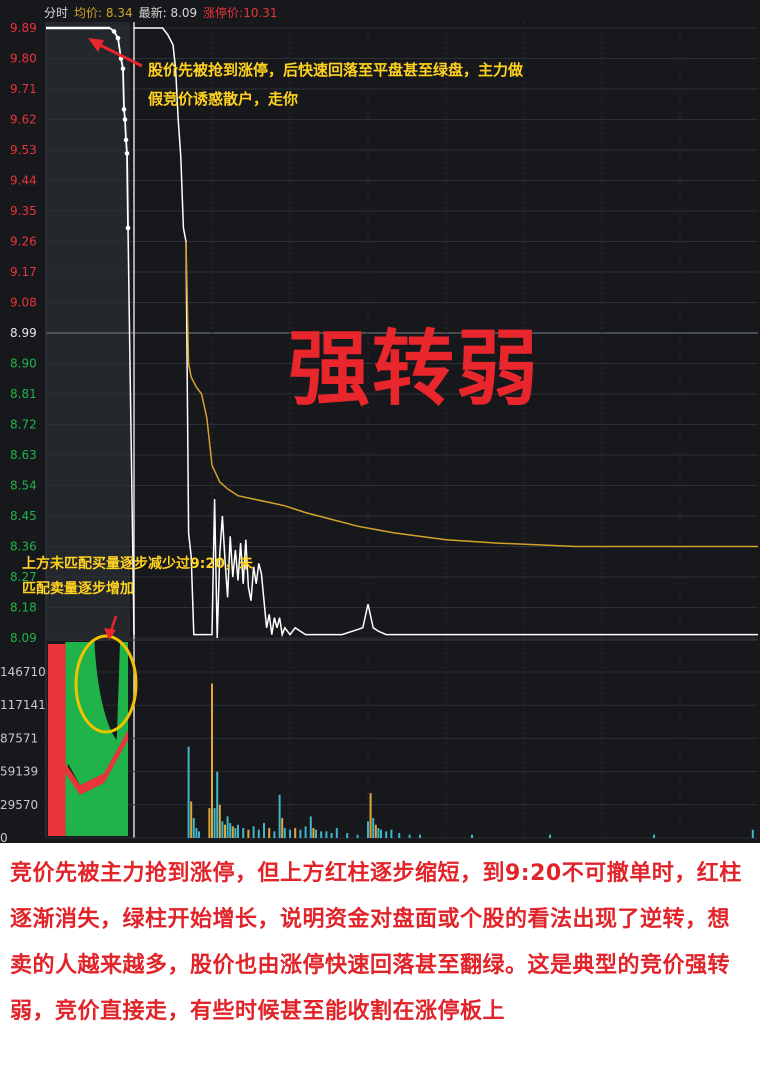 The width and height of the screenshot is (760, 1089). What do you see at coordinates (4, 837) in the screenshot?
I see `volume-tick-label: 0` at bounding box center [4, 837].